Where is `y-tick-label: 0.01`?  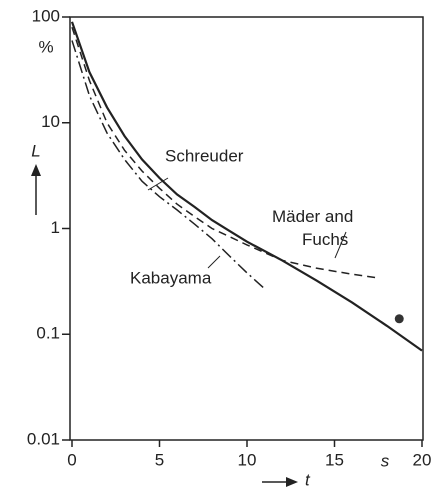
y-tick-label: 0.01 is located at coordinates (43, 438).